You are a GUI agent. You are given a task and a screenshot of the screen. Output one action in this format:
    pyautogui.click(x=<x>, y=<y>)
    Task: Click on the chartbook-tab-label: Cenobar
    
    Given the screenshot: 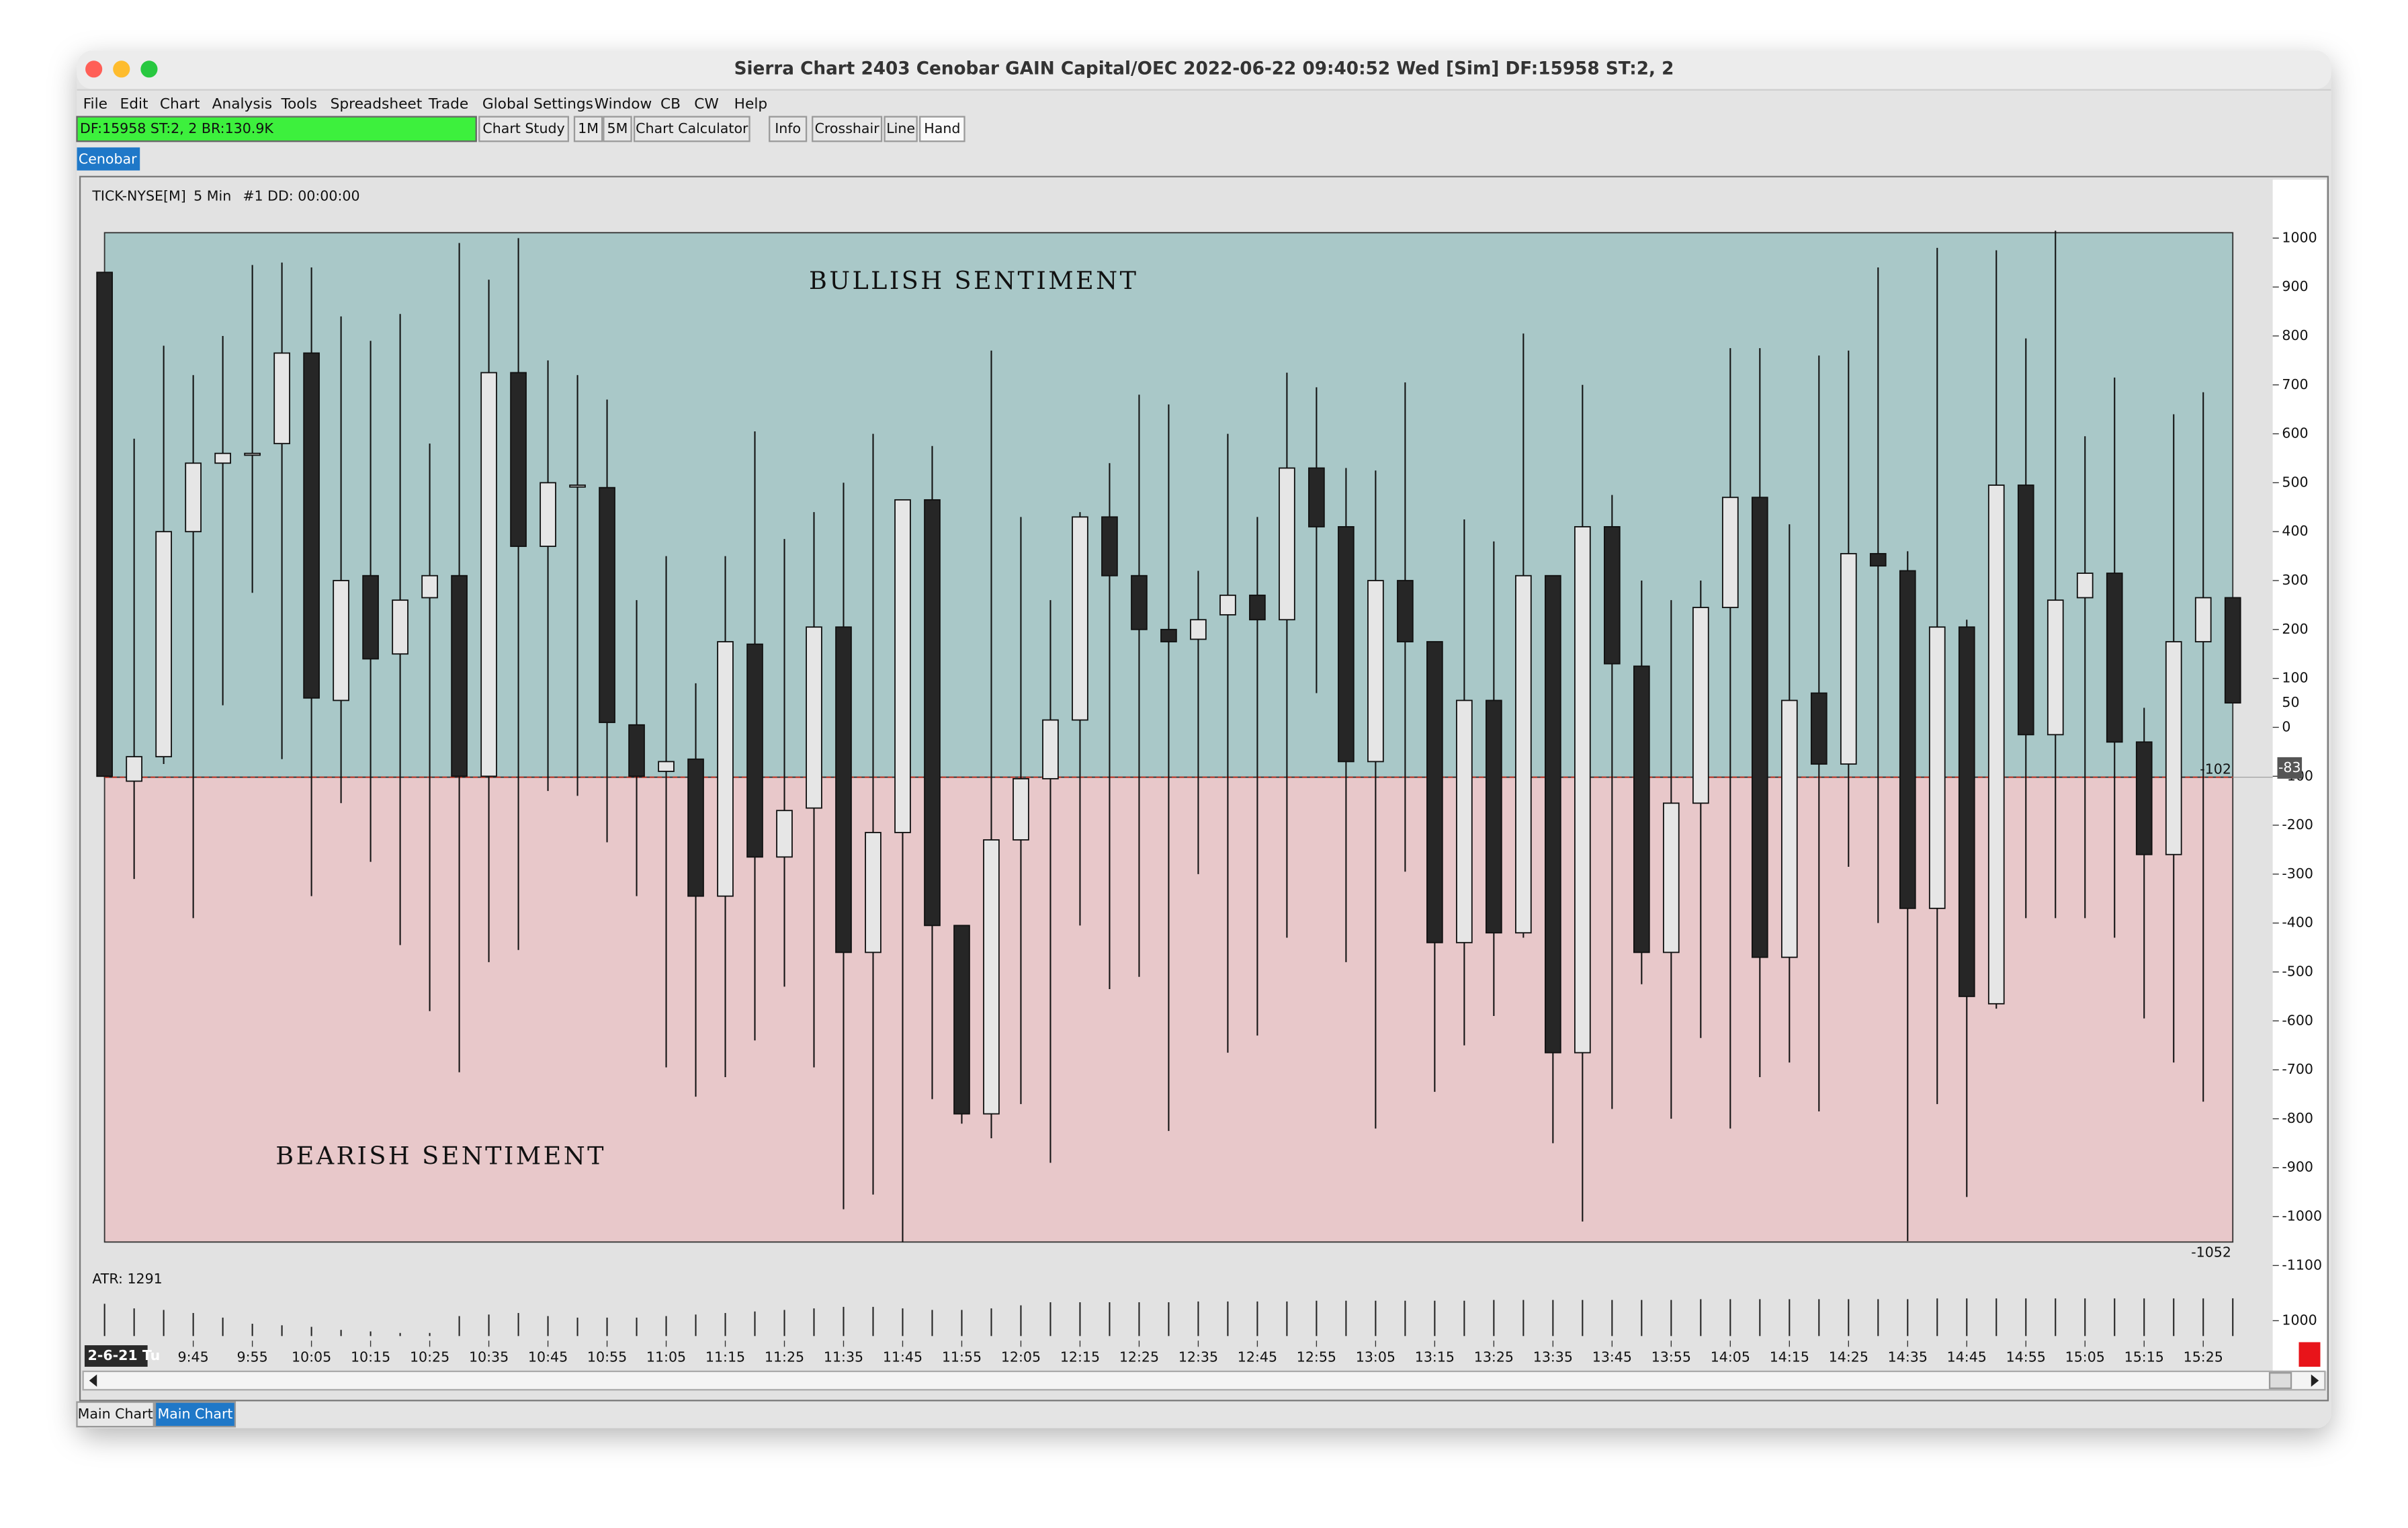 What is the action you would take?
    pyautogui.click(x=108, y=159)
    